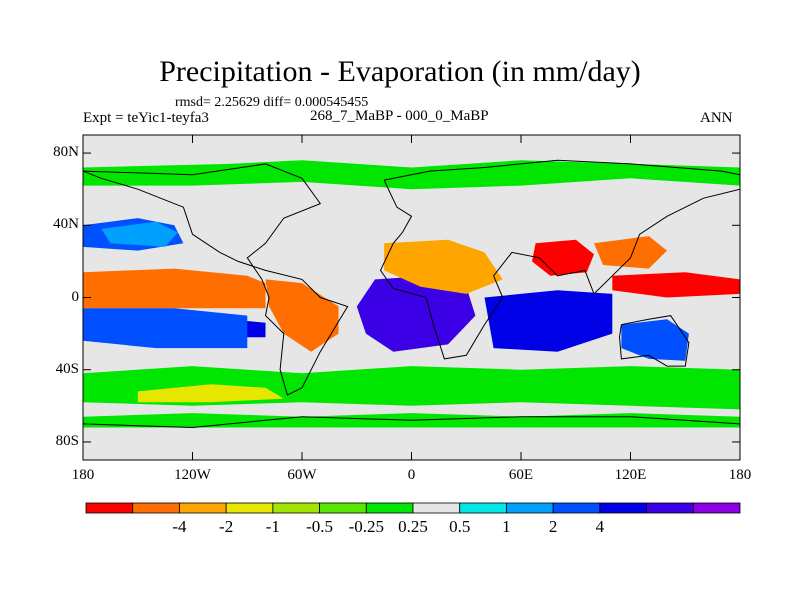 The height and width of the screenshot is (600, 800). What do you see at coordinates (548, 321) in the screenshot?
I see `region-indian-wet` at bounding box center [548, 321].